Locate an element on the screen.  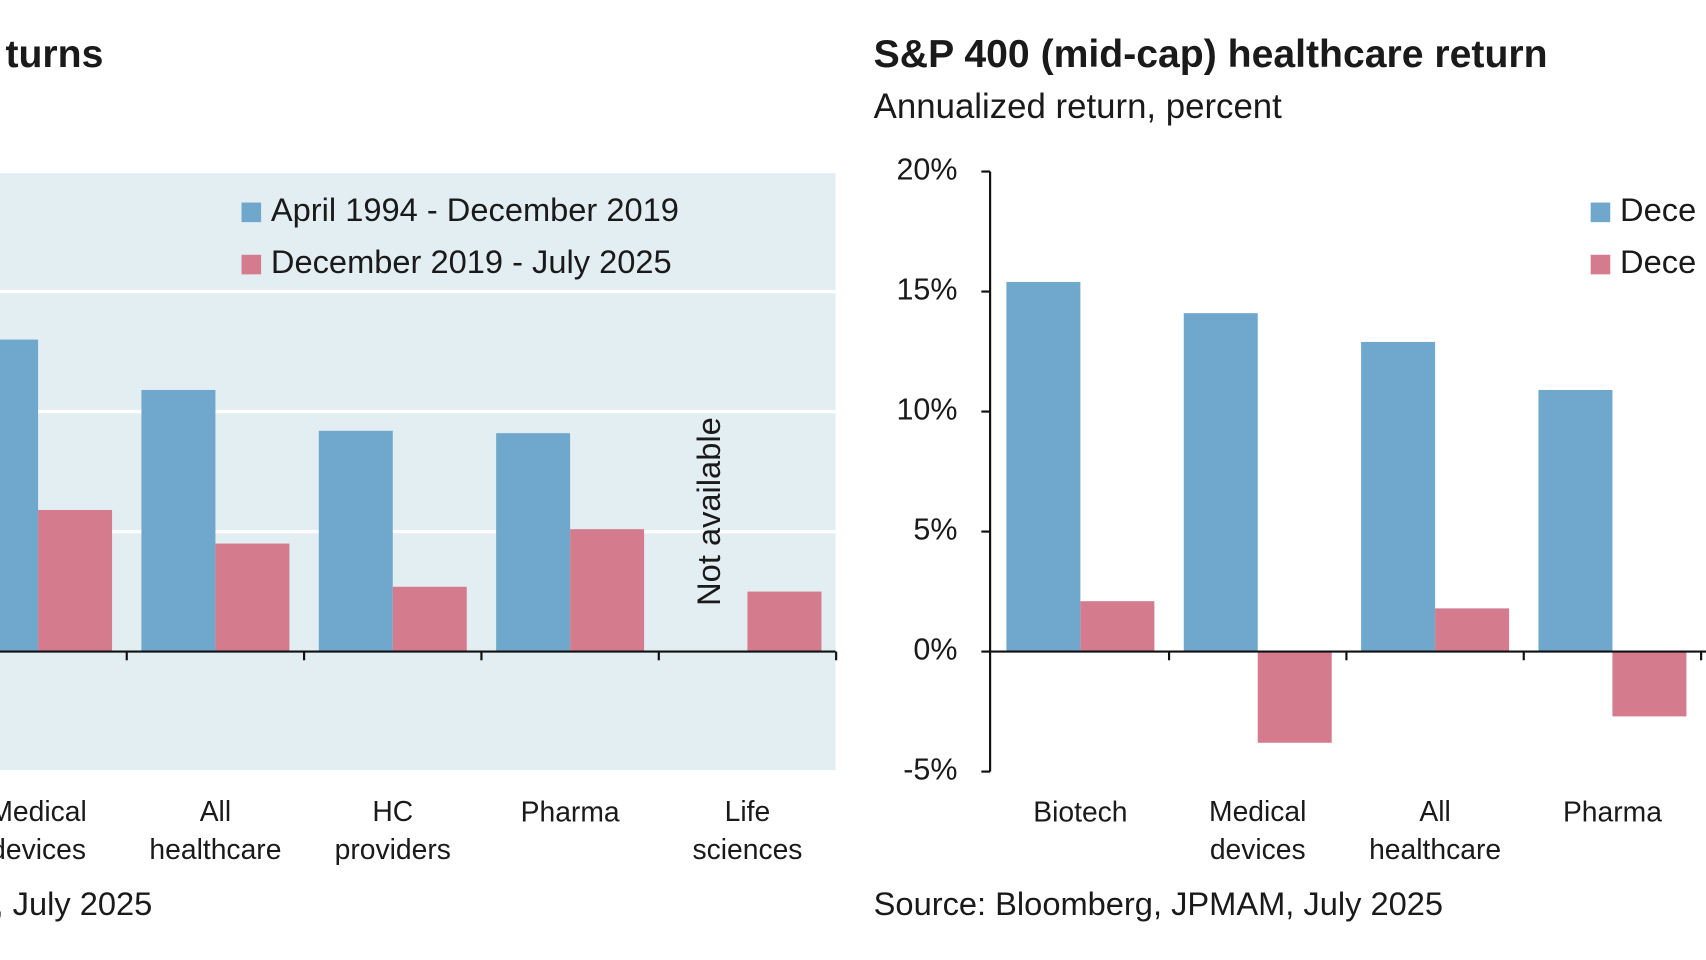
chart-title: turns is located at coordinates (54, 54).